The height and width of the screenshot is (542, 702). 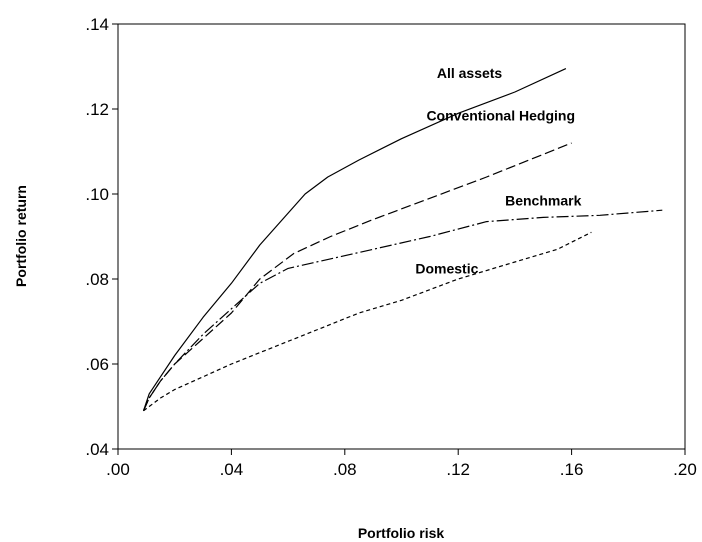 I want to click on y-tick-label: .04, so click(x=97, y=449).